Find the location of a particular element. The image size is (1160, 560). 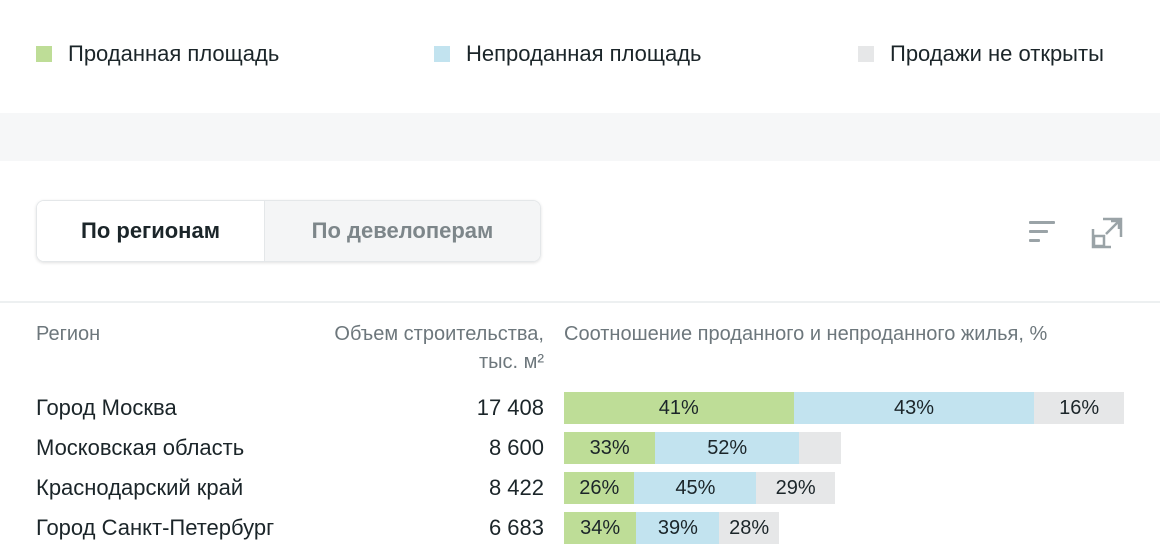

table-row: Город Санкт-Петербург 6 683 34% 39% 28% is located at coordinates (580, 528).